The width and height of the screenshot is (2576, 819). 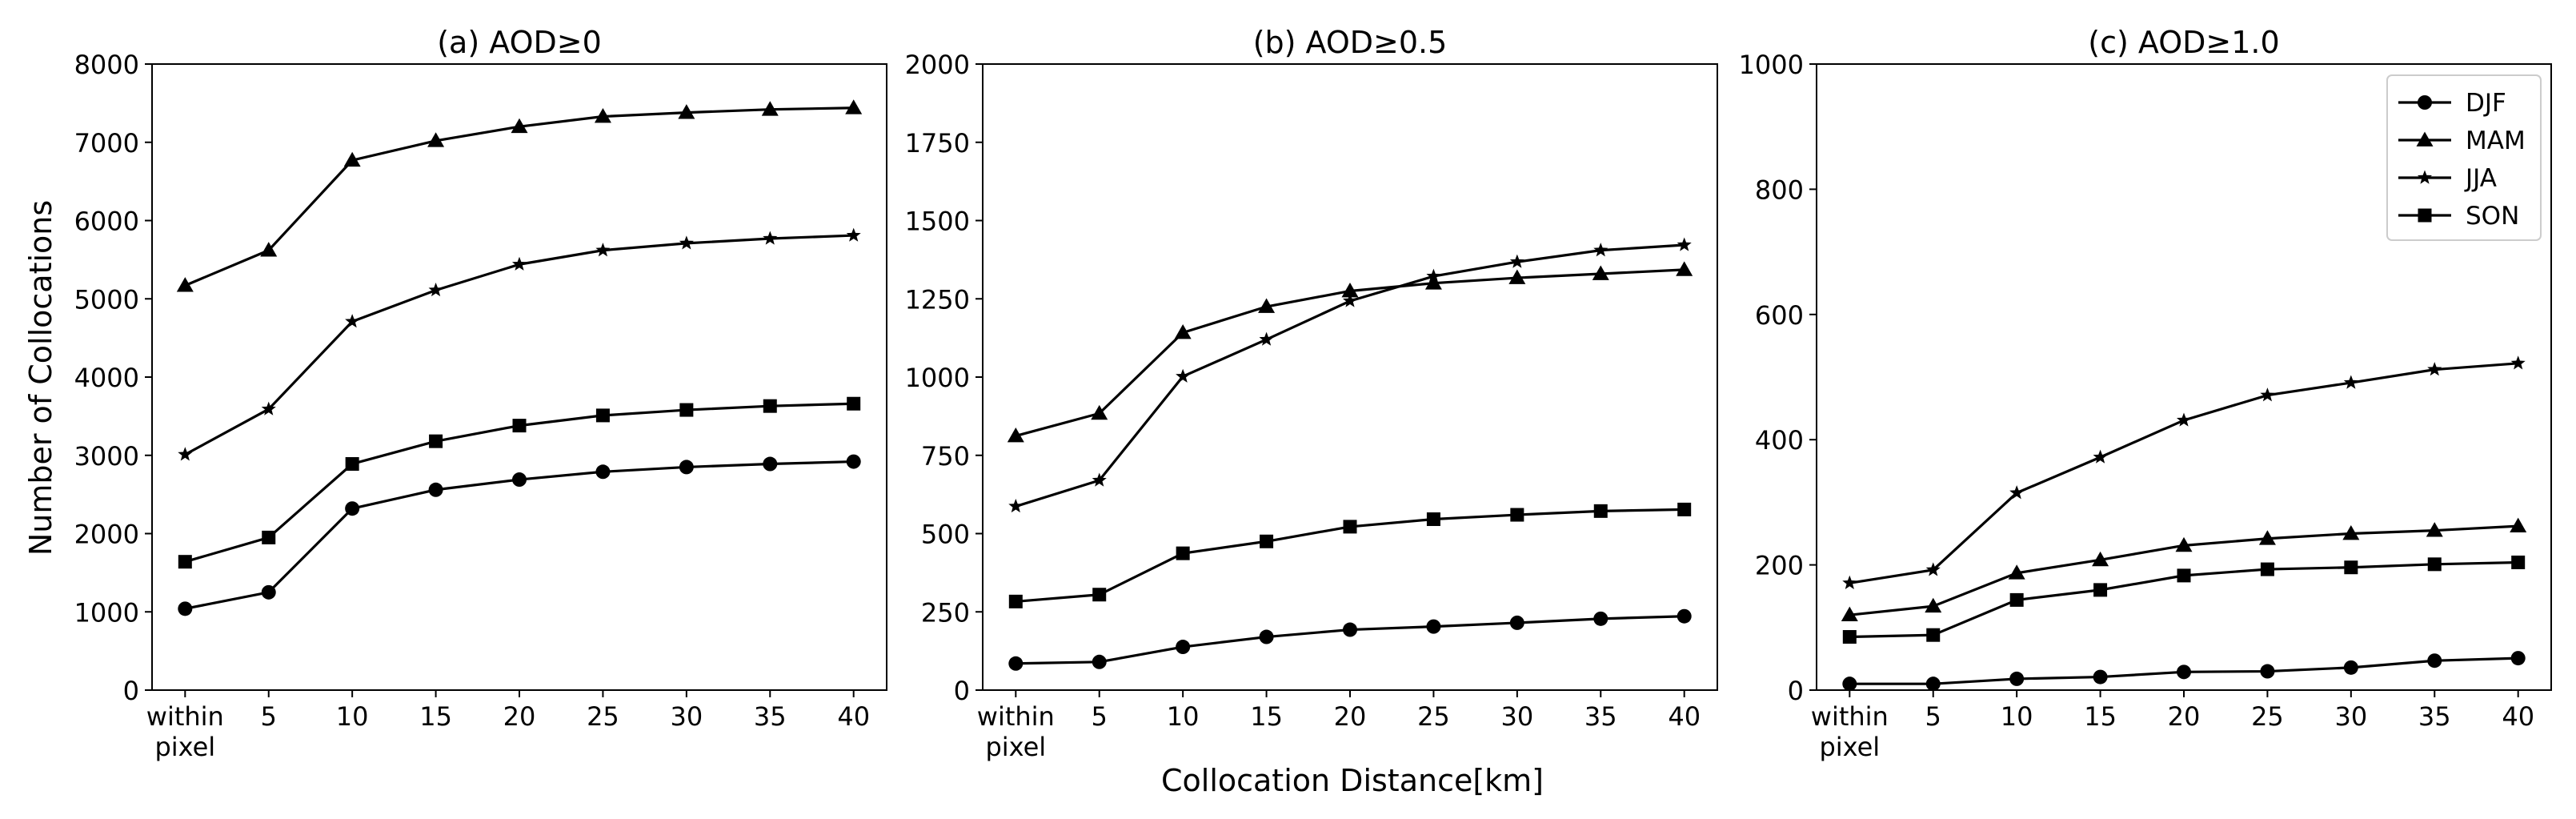 I want to click on legend-label-djf: DJF, so click(x=2486, y=103).